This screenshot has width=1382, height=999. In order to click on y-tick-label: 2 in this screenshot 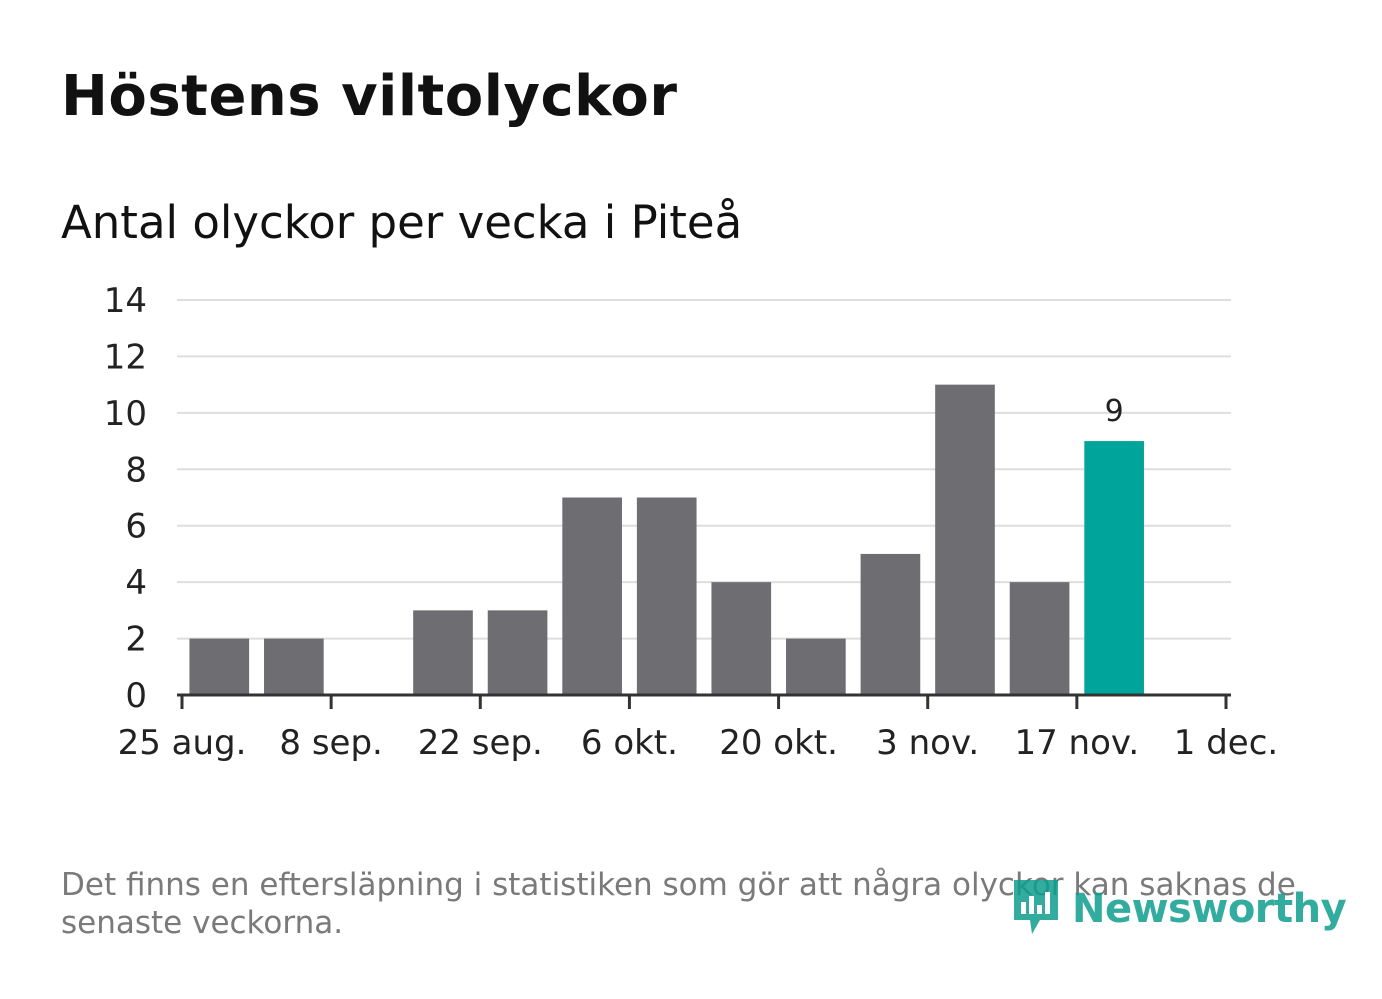, I will do `click(136, 640)`.